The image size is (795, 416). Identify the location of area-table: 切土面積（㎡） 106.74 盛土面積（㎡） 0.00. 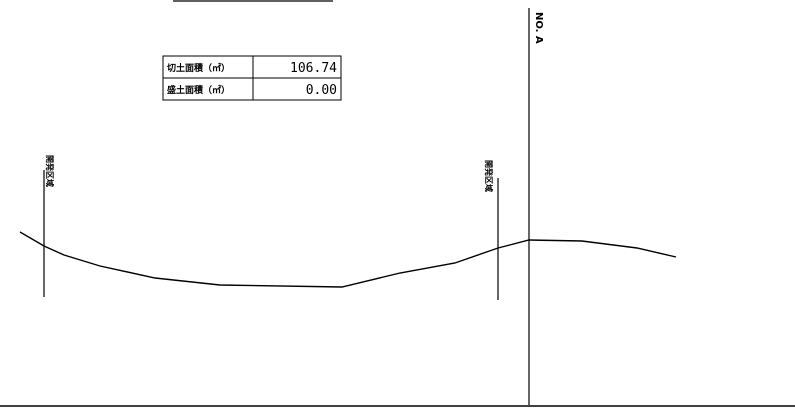
(252, 78).